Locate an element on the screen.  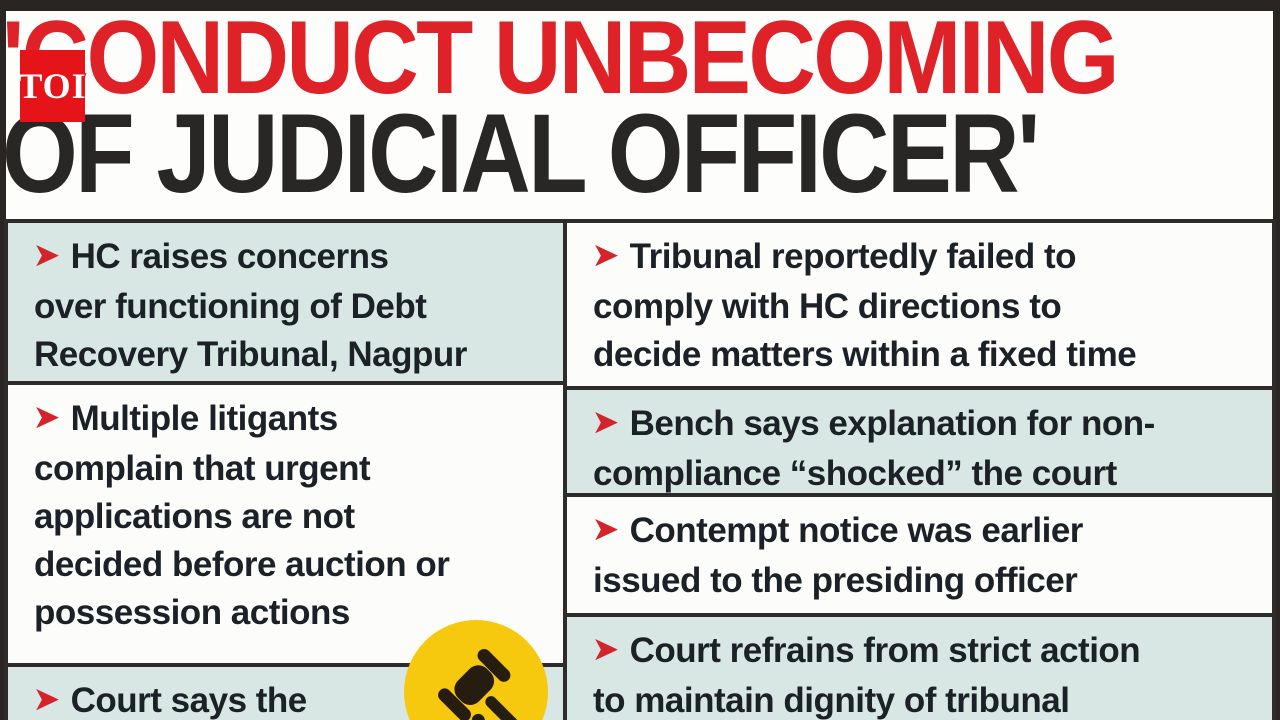
right-frame-bar is located at coordinates (1276, 360).